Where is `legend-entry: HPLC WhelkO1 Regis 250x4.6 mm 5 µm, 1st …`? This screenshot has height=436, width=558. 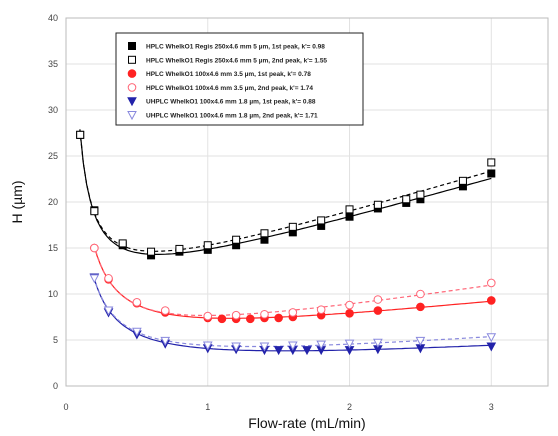
legend-entry: HPLC WhelkO1 Regis 250x4.6 mm 5 µm, 1st … is located at coordinates (235, 47).